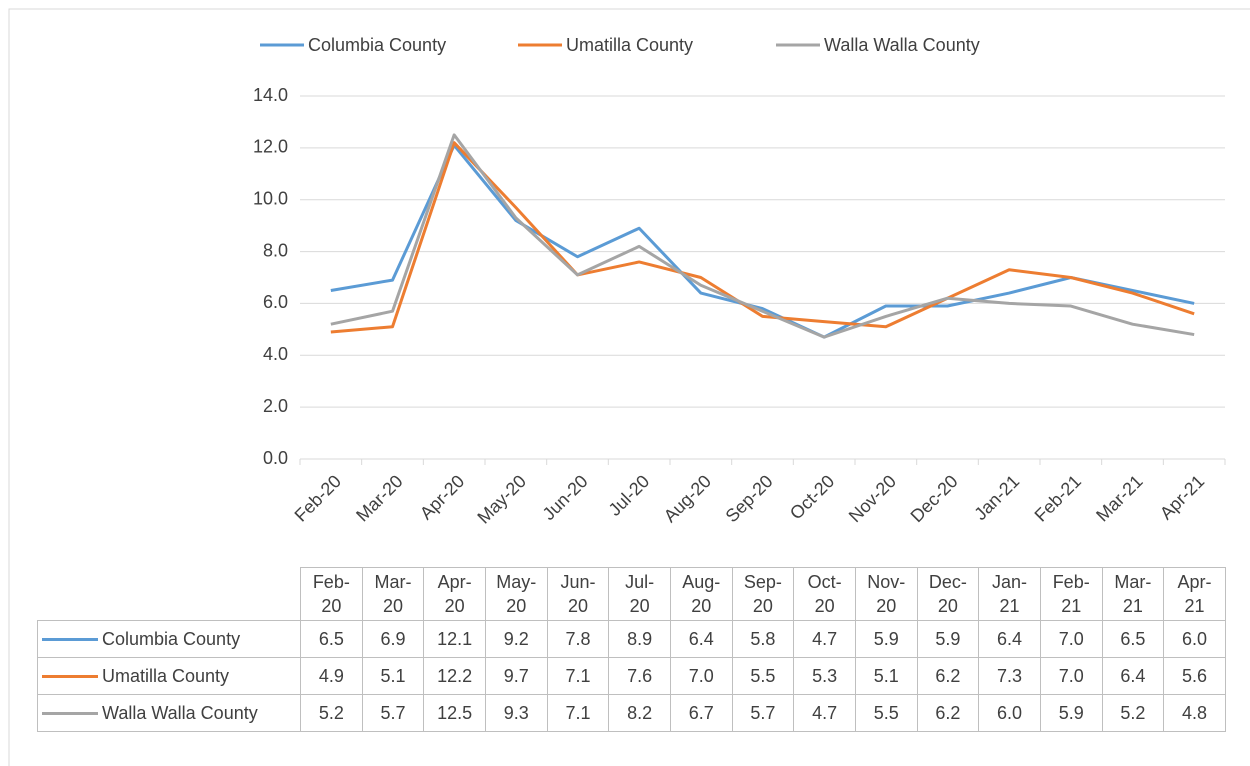 The width and height of the screenshot is (1250, 766). Describe the element at coordinates (166, 675) in the screenshot. I see `row-label: Umatilla County` at that location.